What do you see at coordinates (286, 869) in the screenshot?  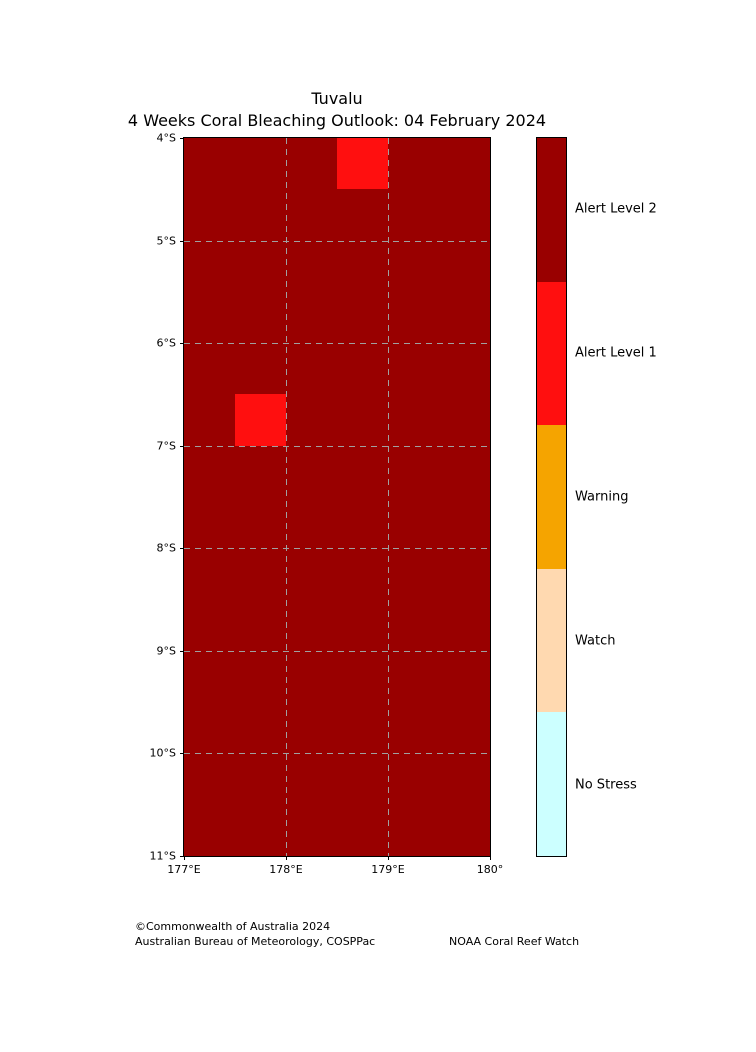 I see `x-tick-label: 178°E` at bounding box center [286, 869].